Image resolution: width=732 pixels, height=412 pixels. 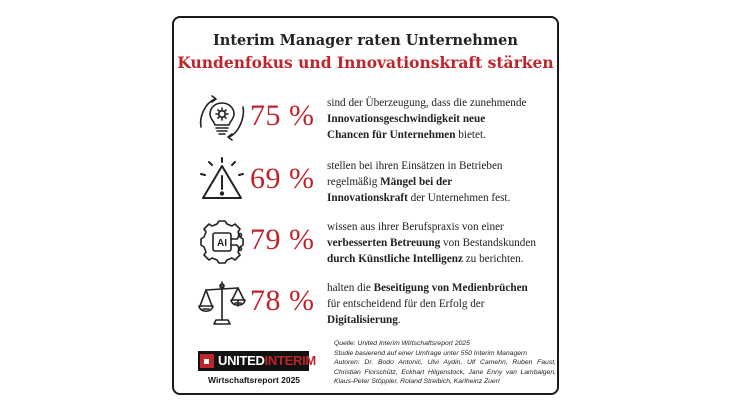 What do you see at coordinates (282, 300) in the screenshot?
I see `percentage-value: 78 %` at bounding box center [282, 300].